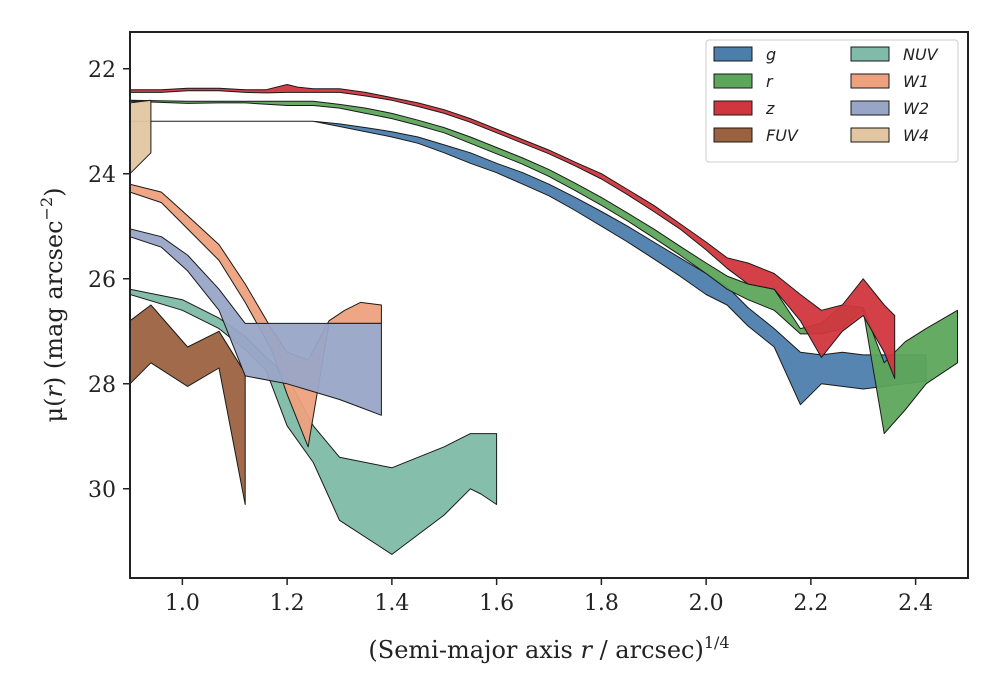 The height and width of the screenshot is (700, 1000). I want to click on area-w2, so click(256, 322).